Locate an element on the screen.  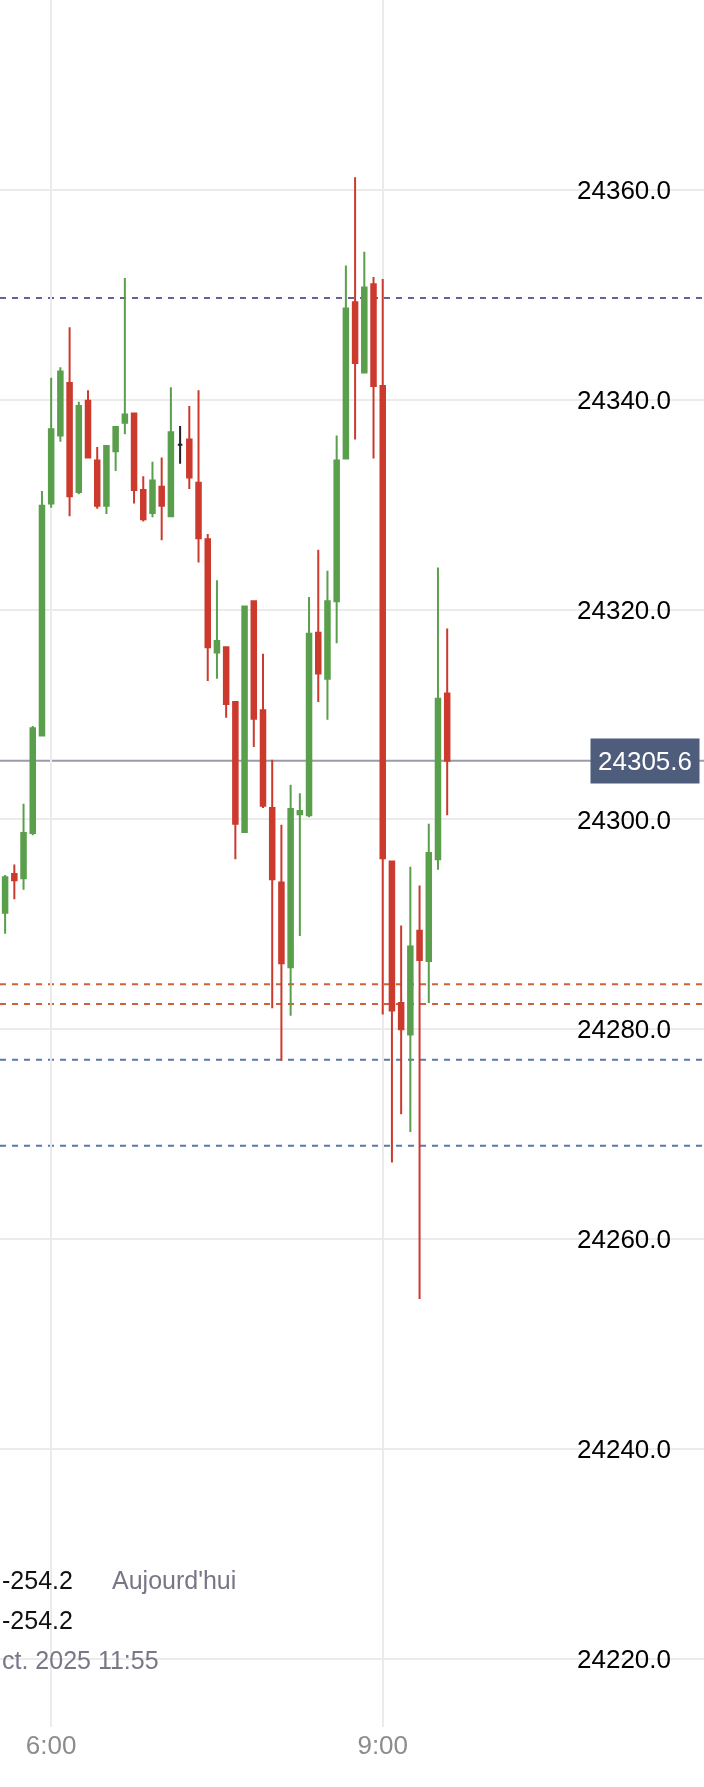
y-tick-label: 24220.0 is located at coordinates (624, 1658).